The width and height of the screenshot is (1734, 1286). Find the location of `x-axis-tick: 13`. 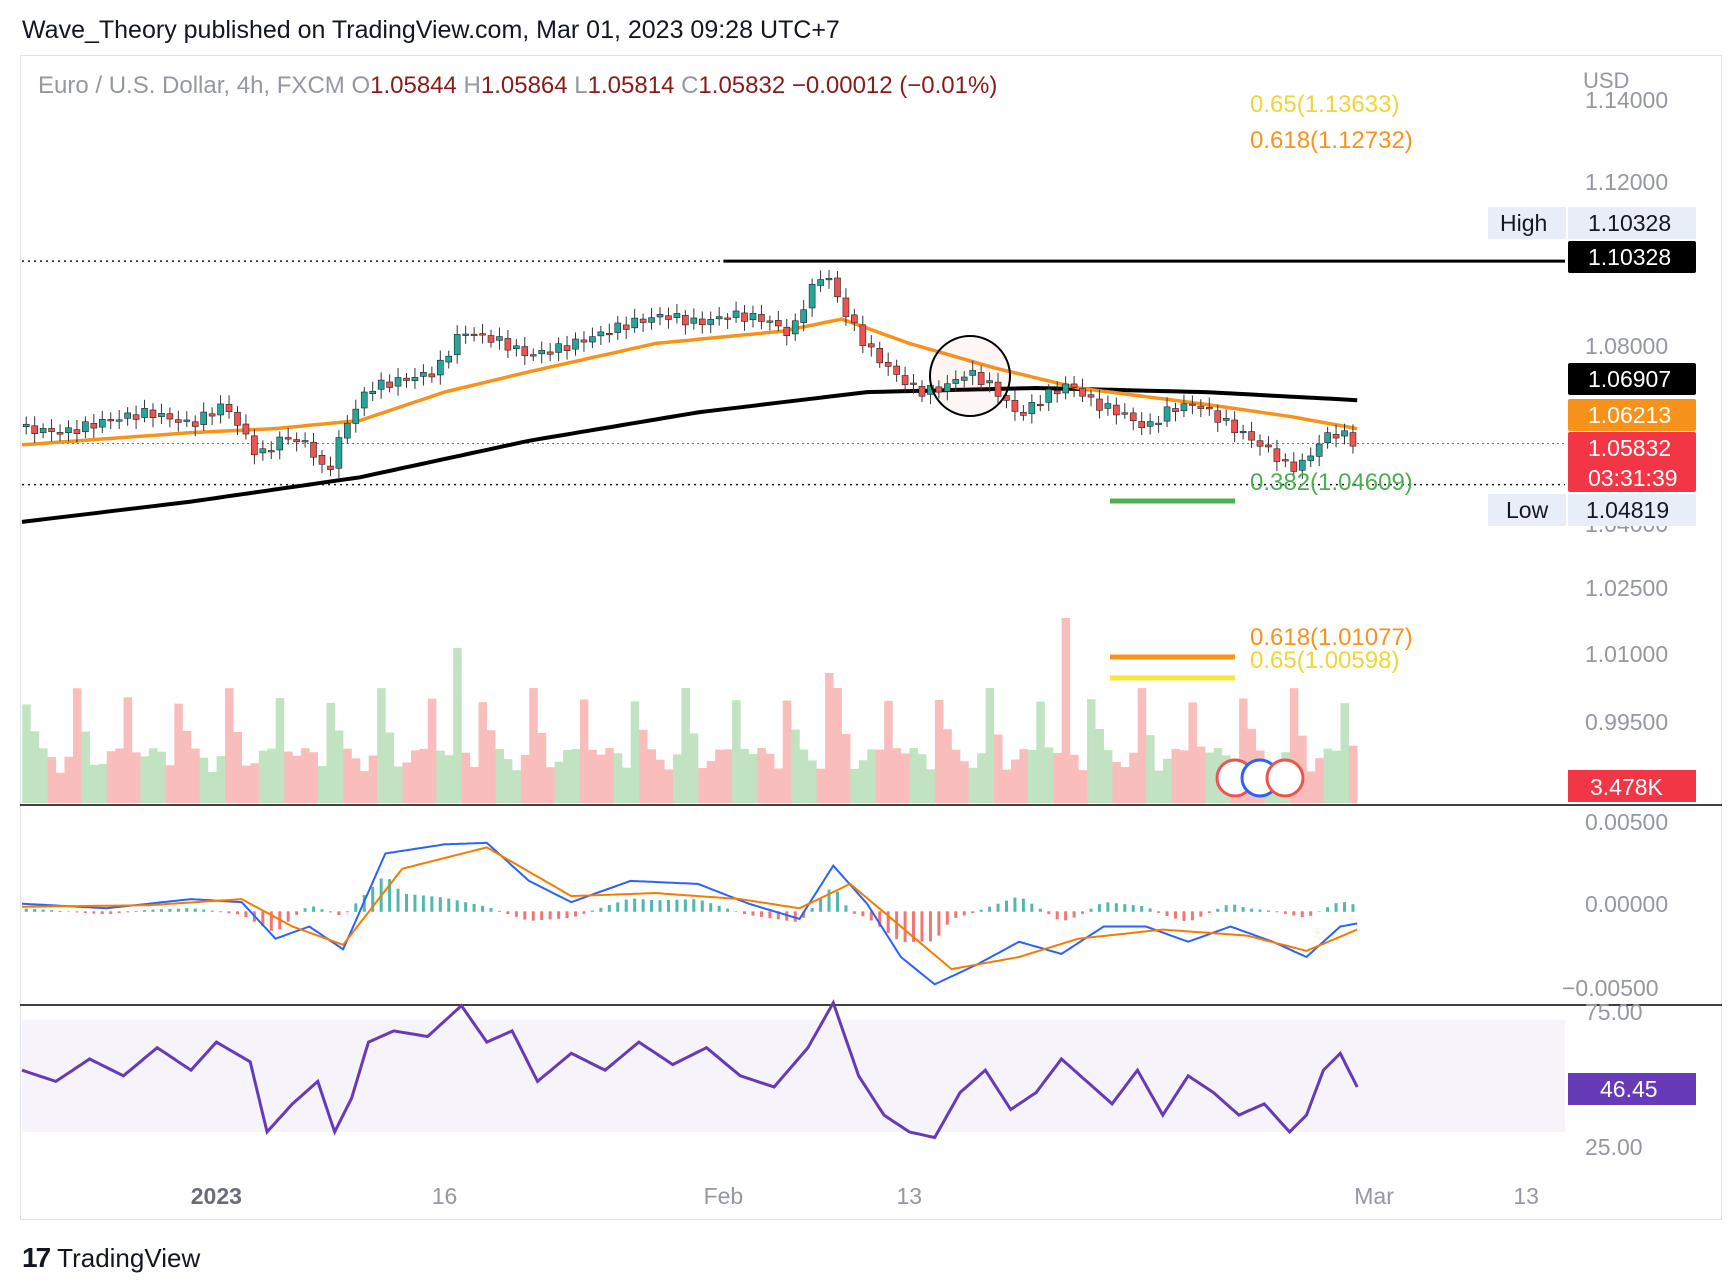

x-axis-tick: 13 is located at coordinates (910, 1196).